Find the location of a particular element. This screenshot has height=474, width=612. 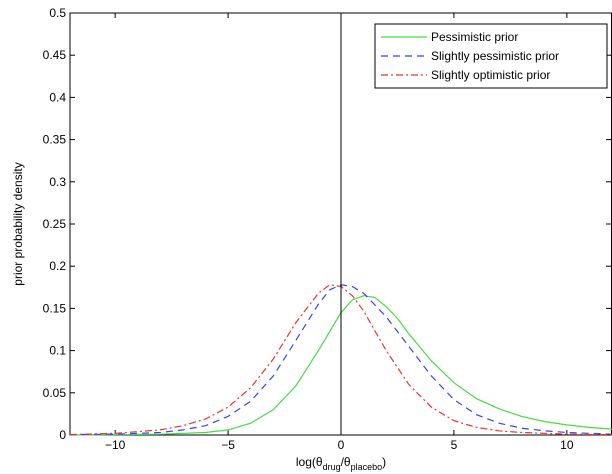

x-tick-label: −10 is located at coordinates (115, 445).